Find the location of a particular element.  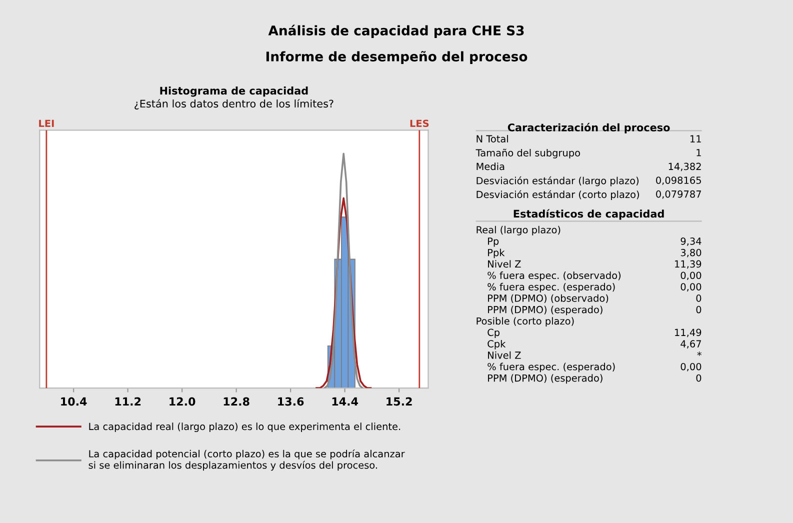

category-label: Cpk is located at coordinates (497, 345).